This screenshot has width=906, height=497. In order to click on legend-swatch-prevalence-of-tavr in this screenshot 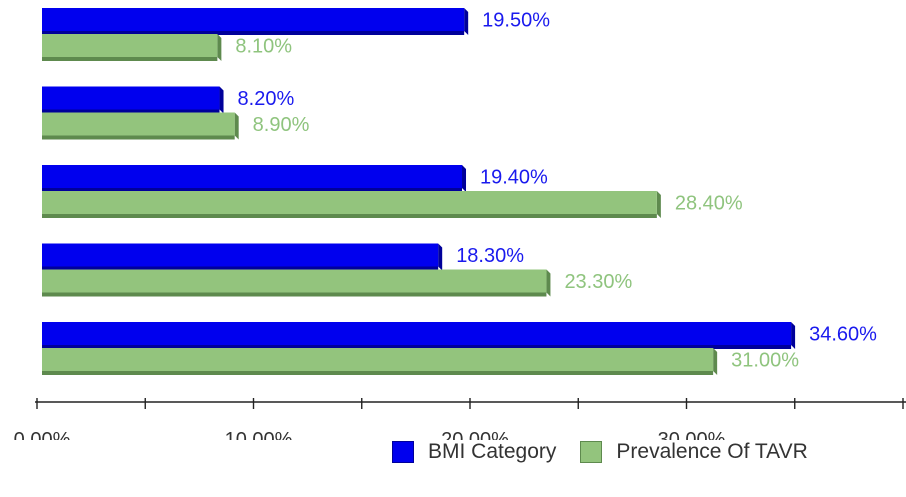, I will do `click(591, 452)`.